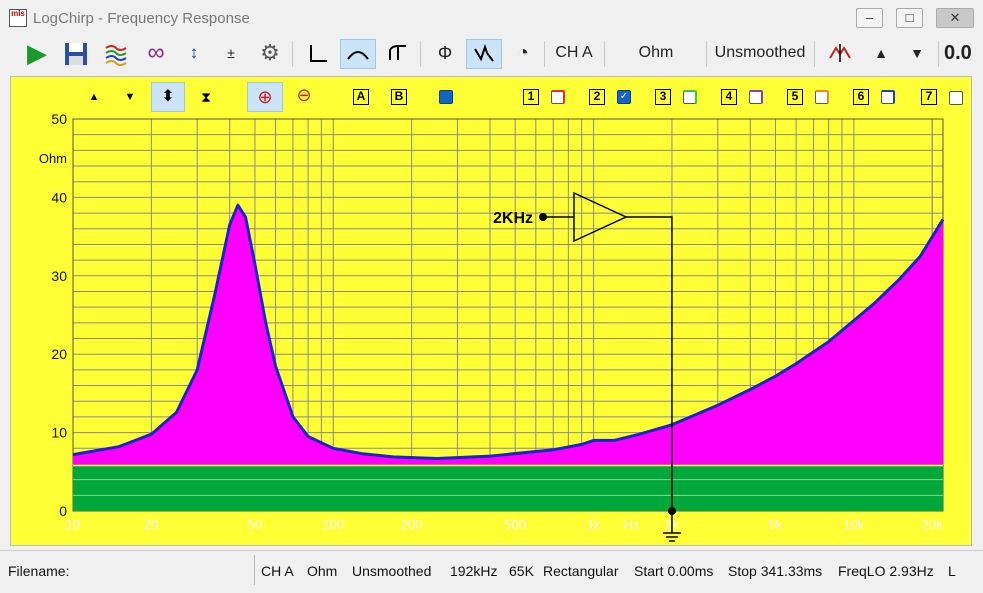 This screenshot has width=983, height=593. I want to click on x-tick-label: 1k, so click(594, 524).